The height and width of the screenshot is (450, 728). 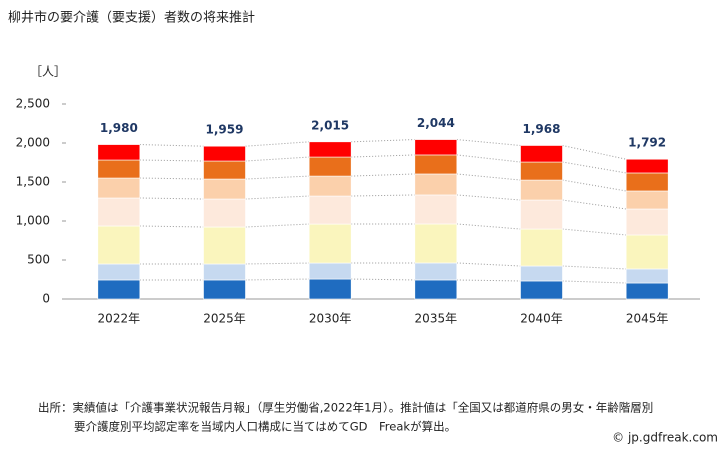 What do you see at coordinates (436, 123) in the screenshot?
I see `total-label: 2,044` at bounding box center [436, 123].